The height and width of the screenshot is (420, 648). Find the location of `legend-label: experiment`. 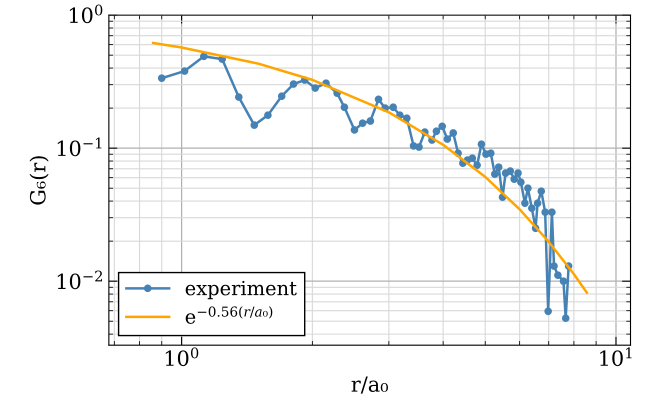

legend-label: experiment is located at coordinates (241, 290).